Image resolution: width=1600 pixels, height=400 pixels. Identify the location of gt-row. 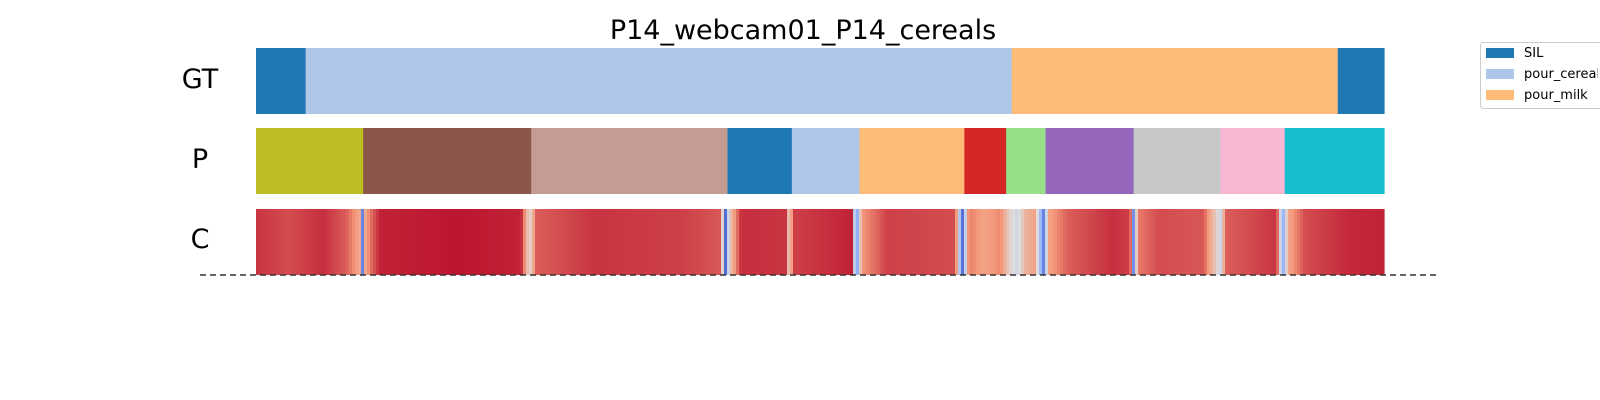
(820, 81).